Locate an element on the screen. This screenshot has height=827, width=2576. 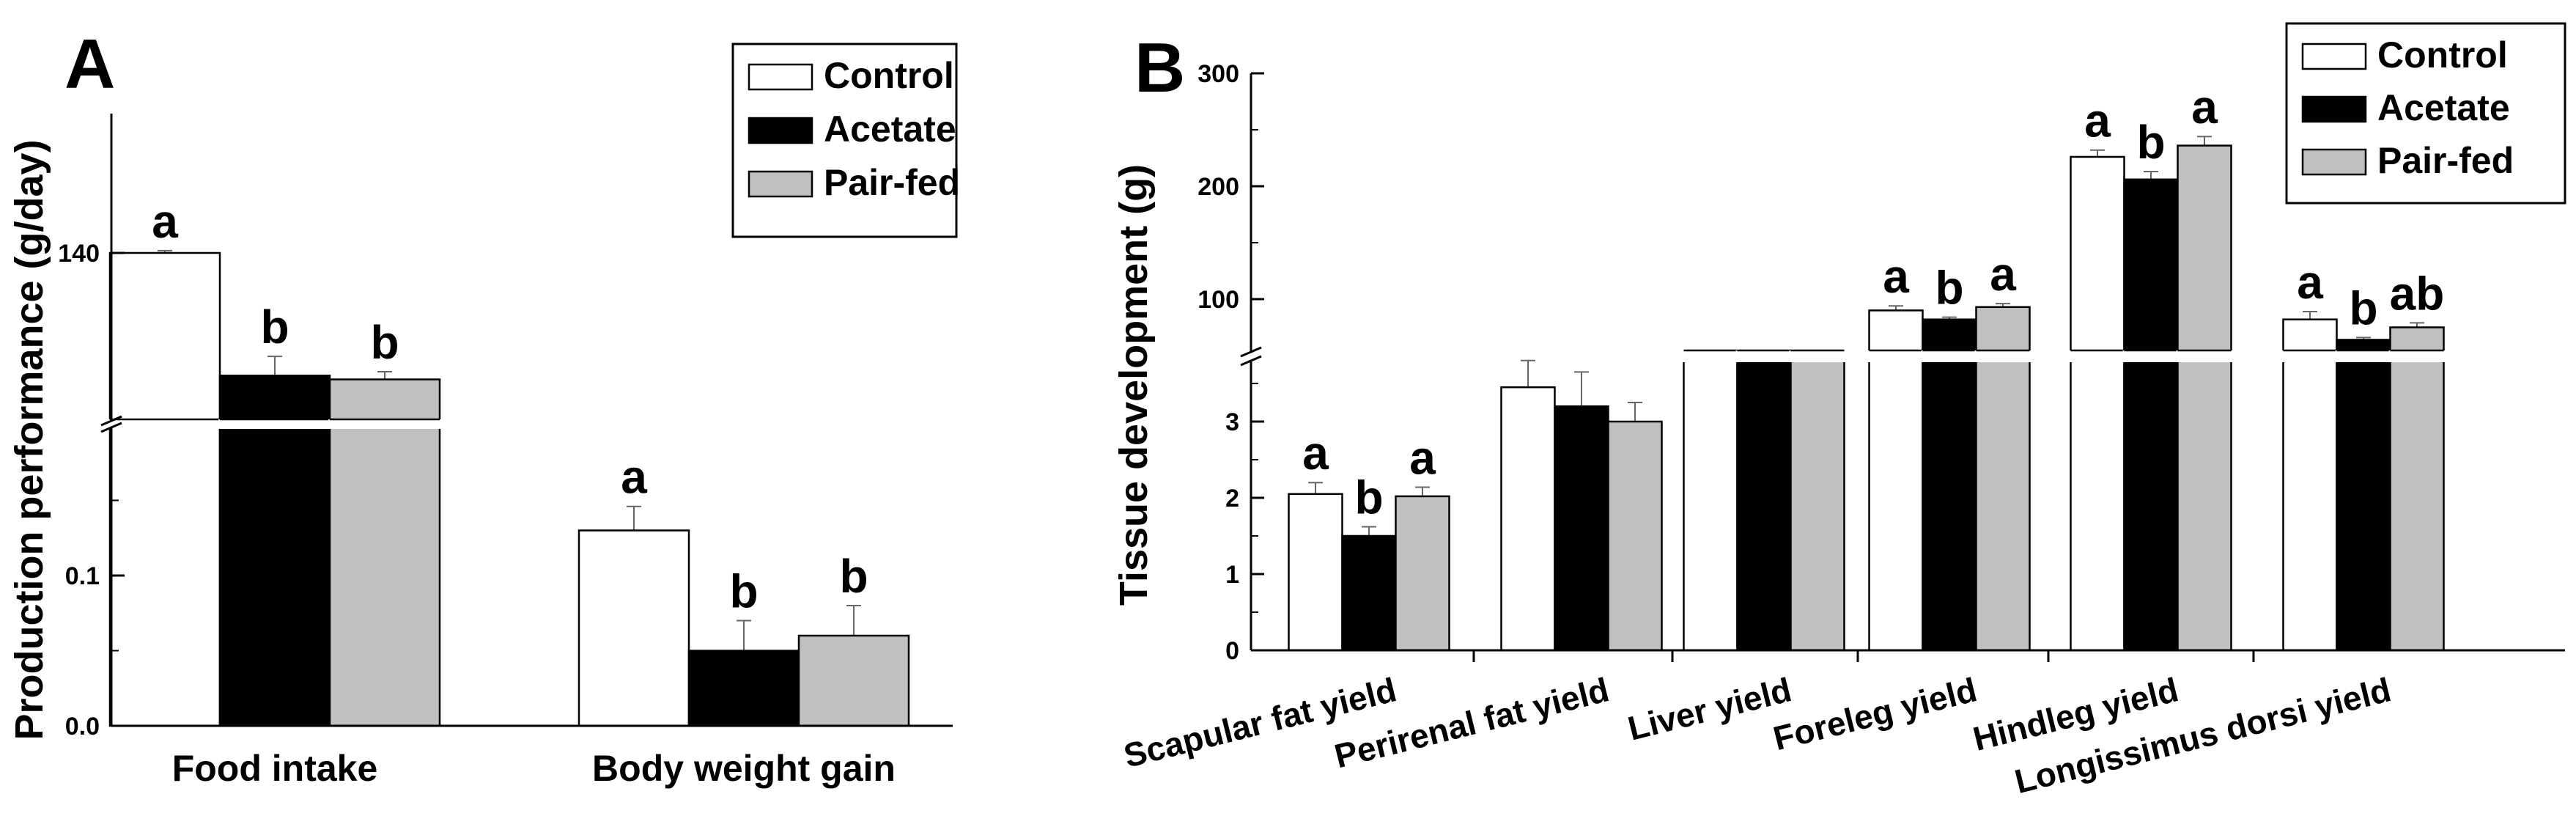
y-tick-label: 2 is located at coordinates (1232, 498).